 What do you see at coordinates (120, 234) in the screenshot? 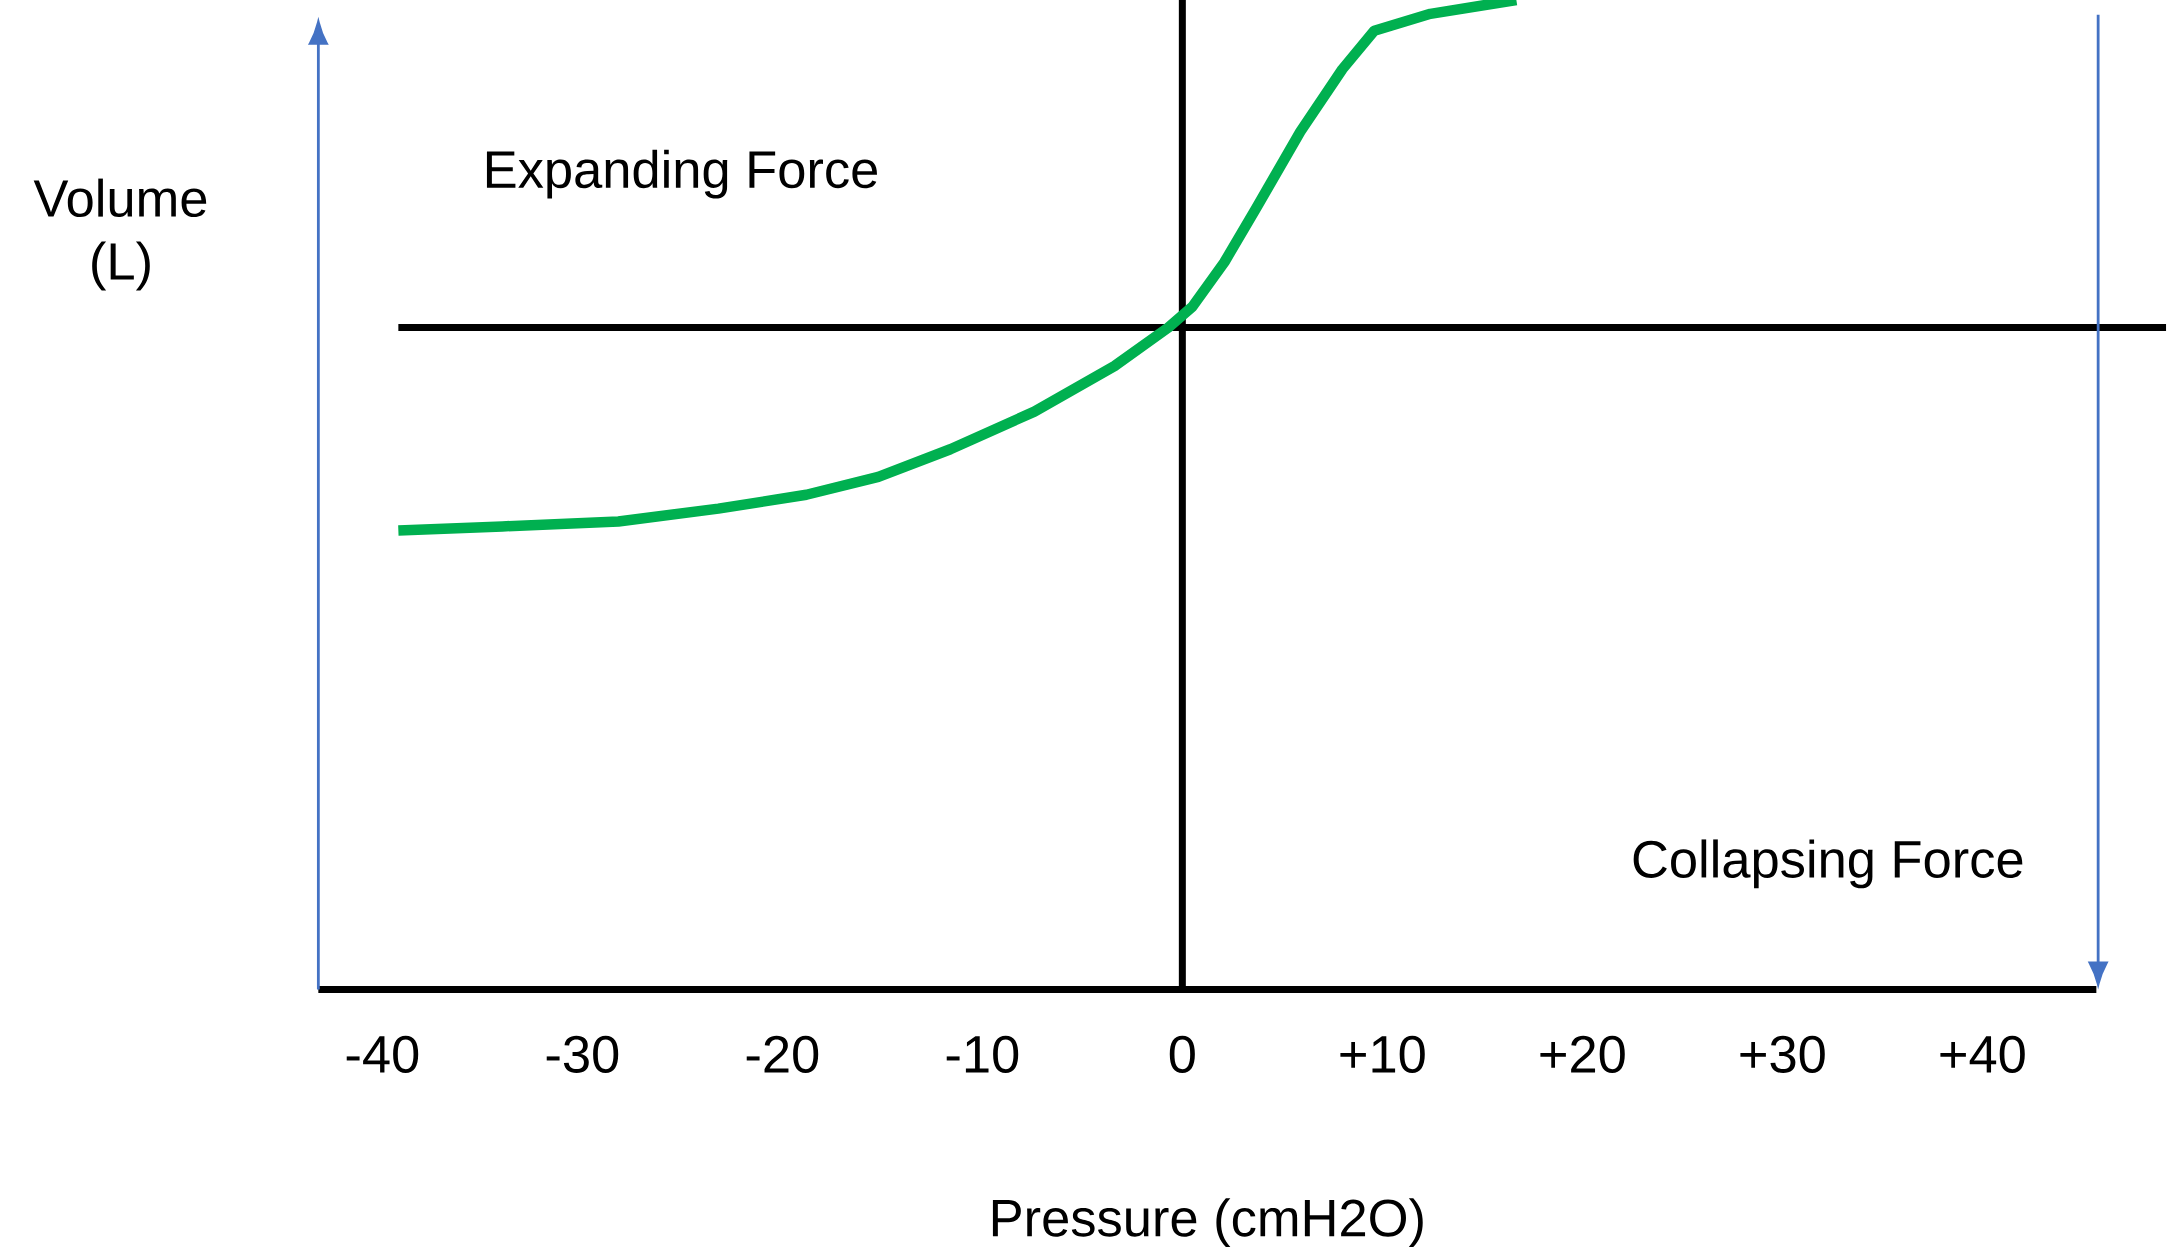
I see `y-axis-title: Volume (L)` at bounding box center [120, 234].